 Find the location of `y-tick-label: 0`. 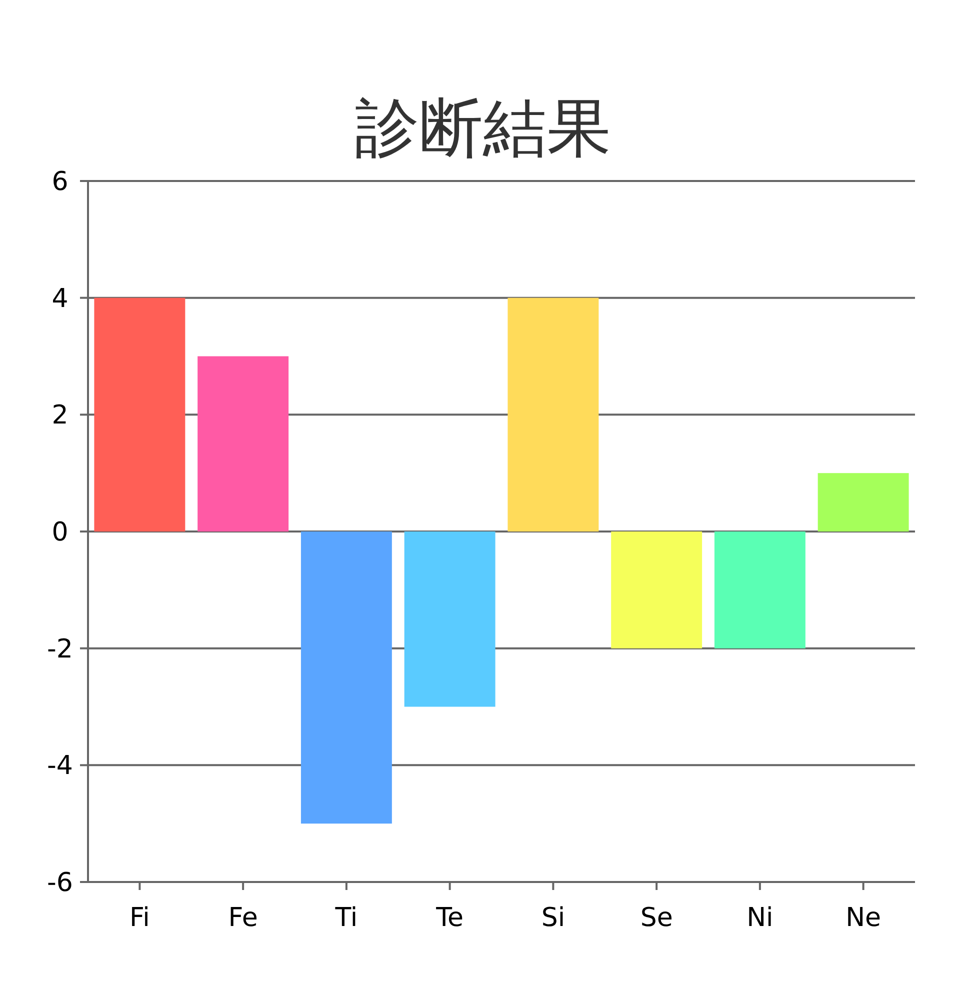

y-tick-label: 0 is located at coordinates (60, 533).